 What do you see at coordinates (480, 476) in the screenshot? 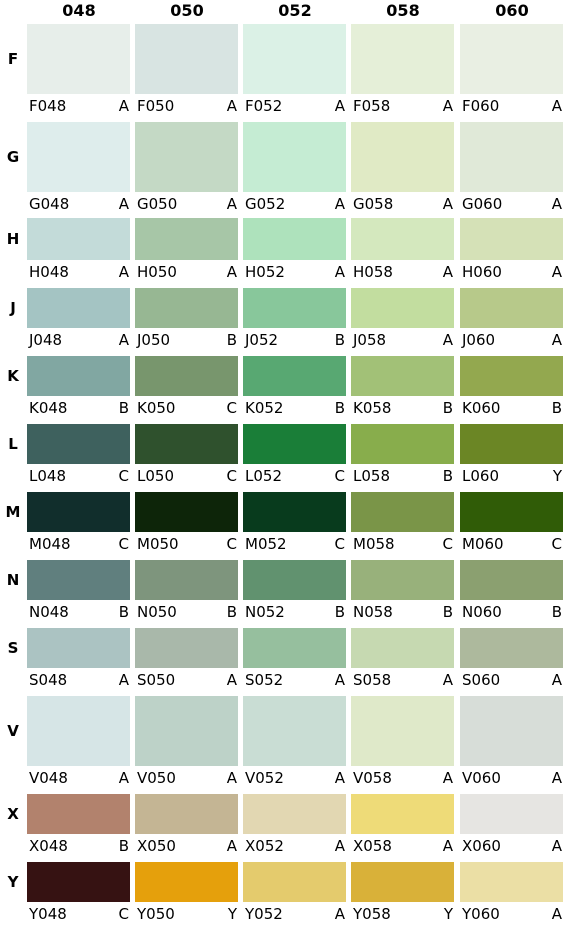
I see `swatch-code: L060` at bounding box center [480, 476].